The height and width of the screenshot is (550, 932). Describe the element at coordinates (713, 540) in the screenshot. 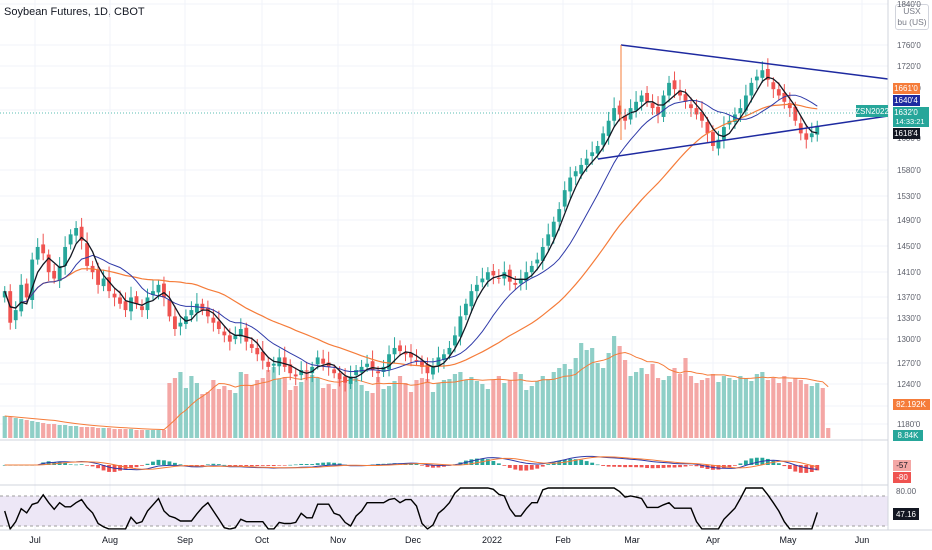

I see `time-tick-label: Apr` at that location.